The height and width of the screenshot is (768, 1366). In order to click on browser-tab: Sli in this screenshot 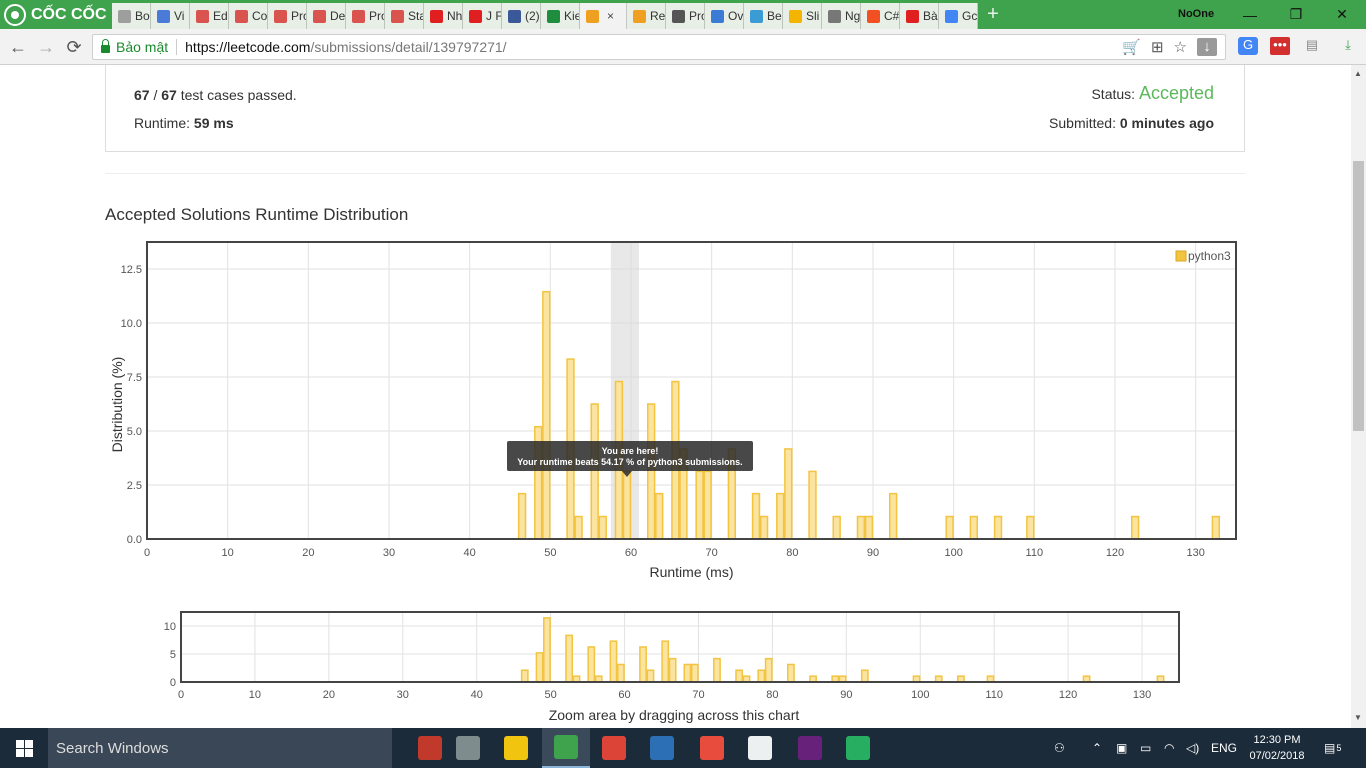, I will do `click(802, 16)`.